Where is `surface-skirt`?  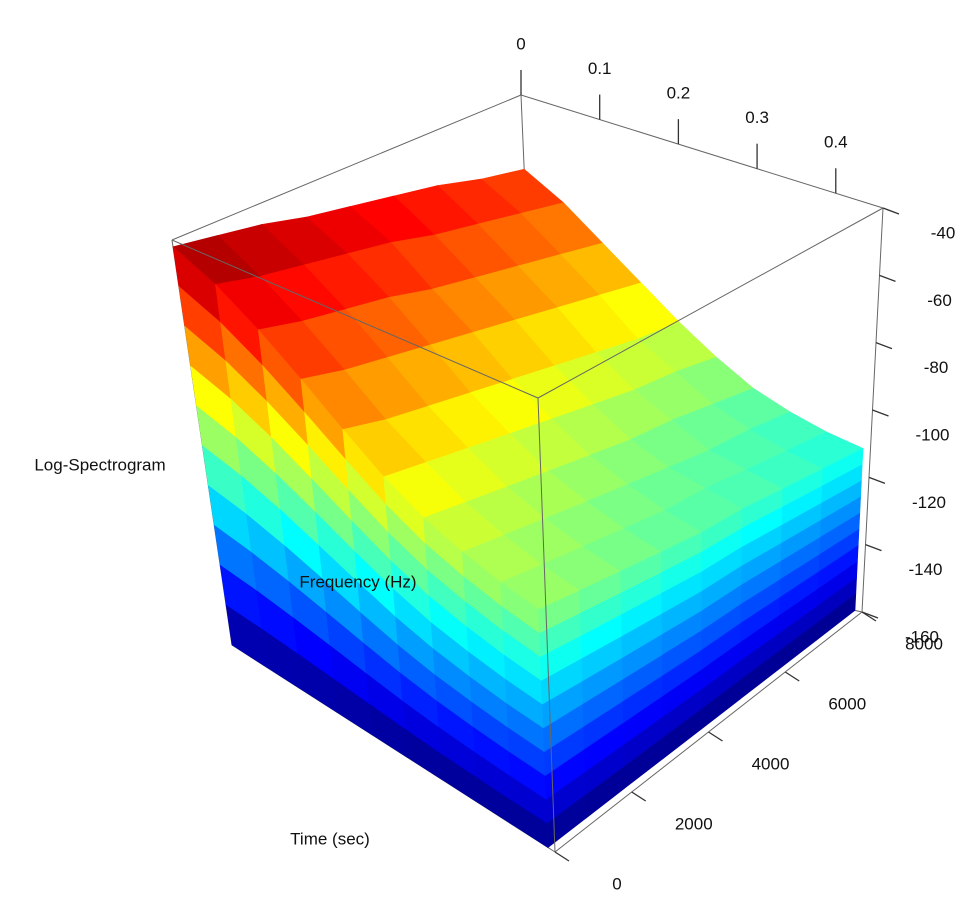
surface-skirt is located at coordinates (836, 617).